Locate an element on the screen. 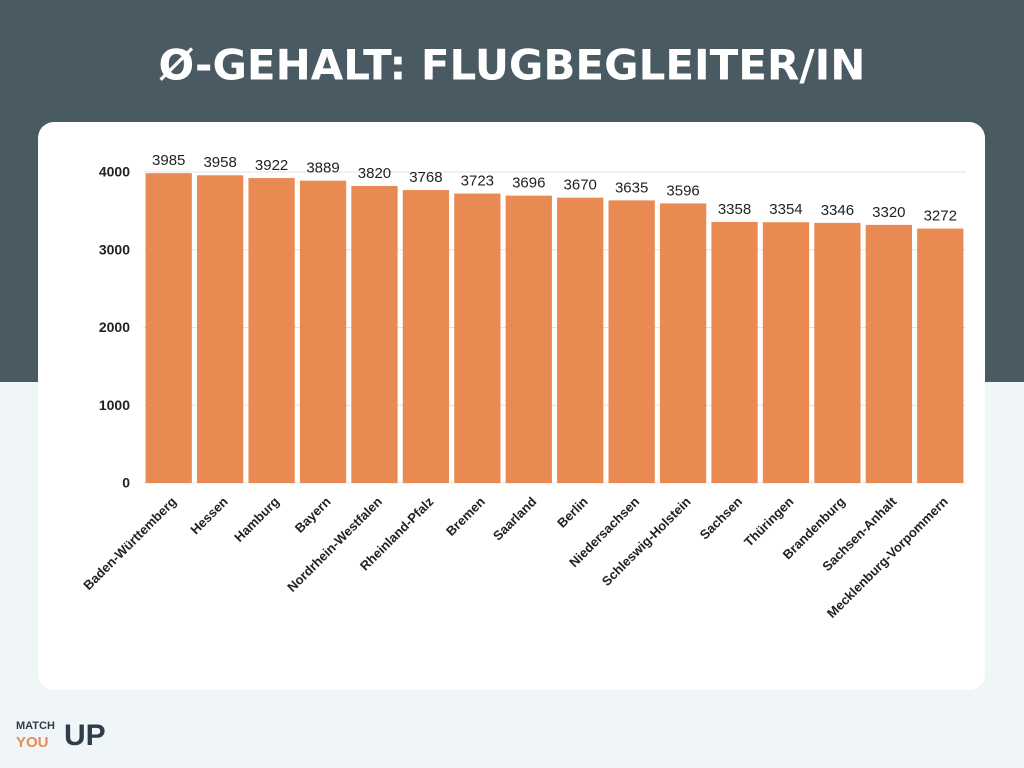 This screenshot has height=768, width=1024. logo-text: UP is located at coordinates (85, 735).